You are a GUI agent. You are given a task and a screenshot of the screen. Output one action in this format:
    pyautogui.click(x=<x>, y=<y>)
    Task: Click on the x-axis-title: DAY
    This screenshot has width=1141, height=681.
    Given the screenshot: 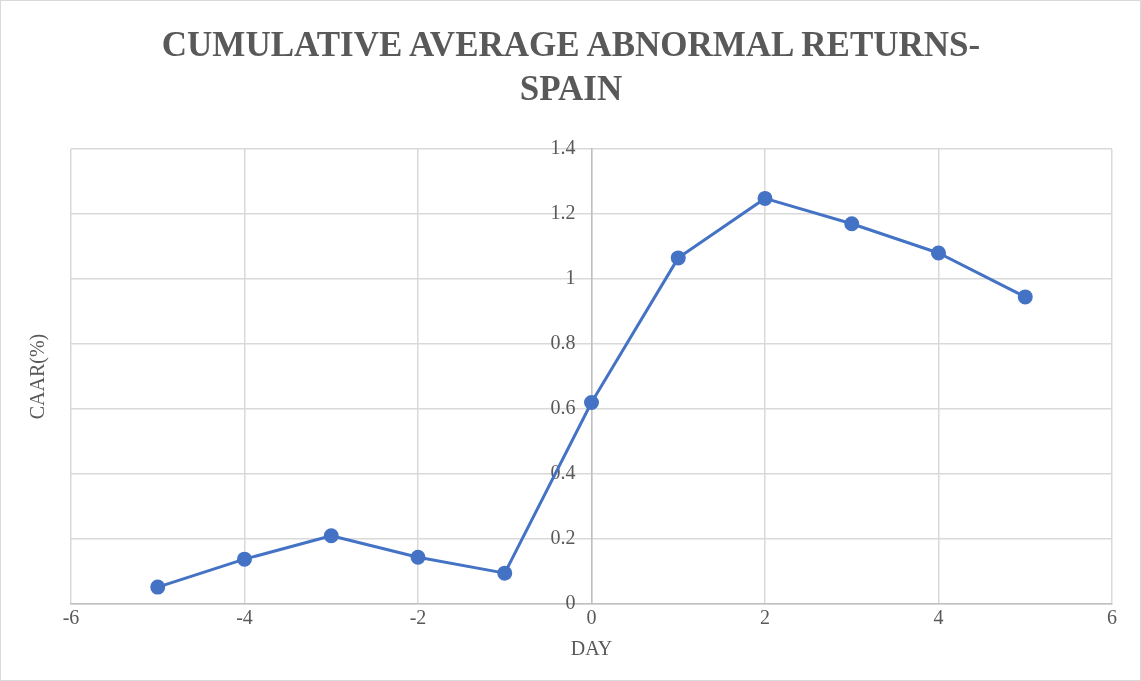 What is the action you would take?
    pyautogui.click(x=591, y=648)
    